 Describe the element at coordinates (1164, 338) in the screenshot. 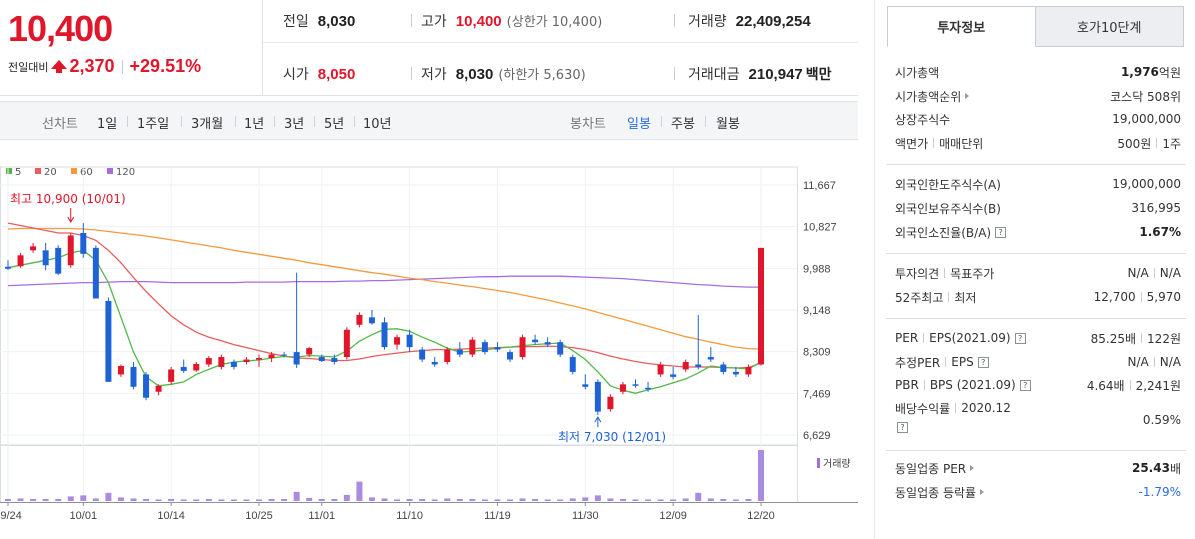

I see `row-value-2: 122원` at that location.